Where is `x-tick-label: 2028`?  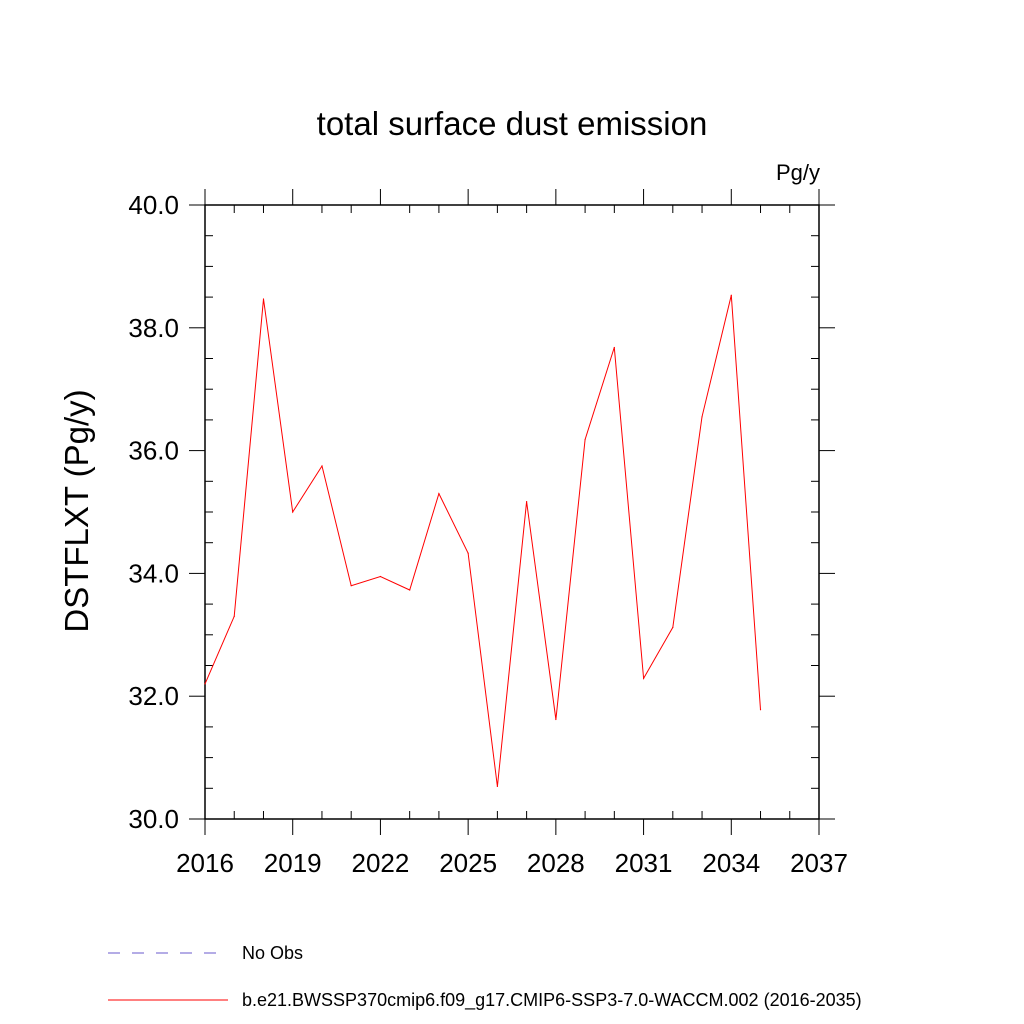
x-tick-label: 2028 is located at coordinates (556, 863).